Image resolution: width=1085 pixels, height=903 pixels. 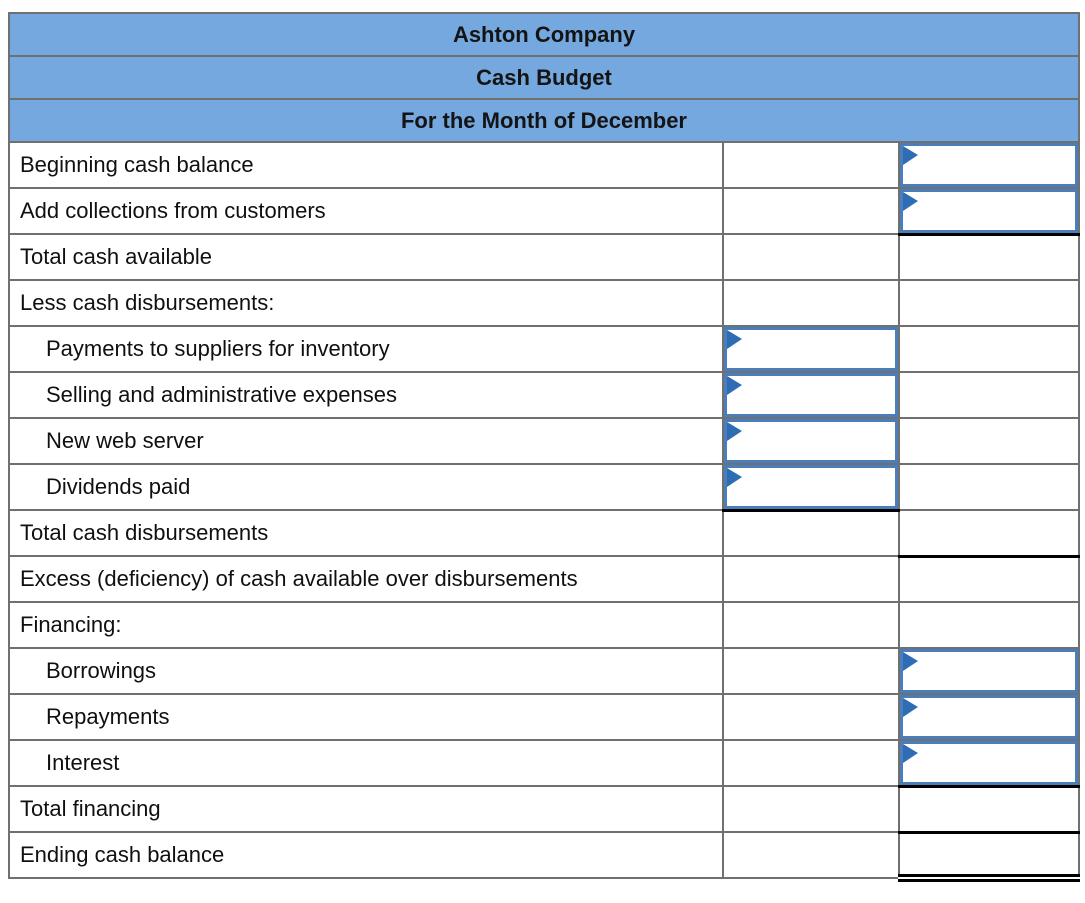 I want to click on input-dividends-paid, so click(x=811, y=486).